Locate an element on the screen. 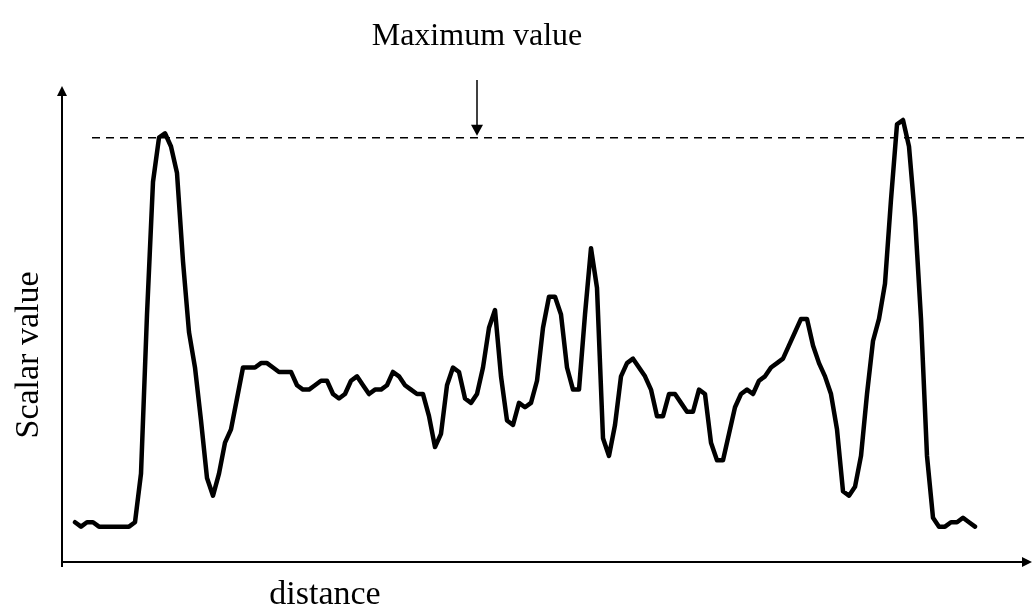  ref-line-label: Maximum value is located at coordinates (477, 34).